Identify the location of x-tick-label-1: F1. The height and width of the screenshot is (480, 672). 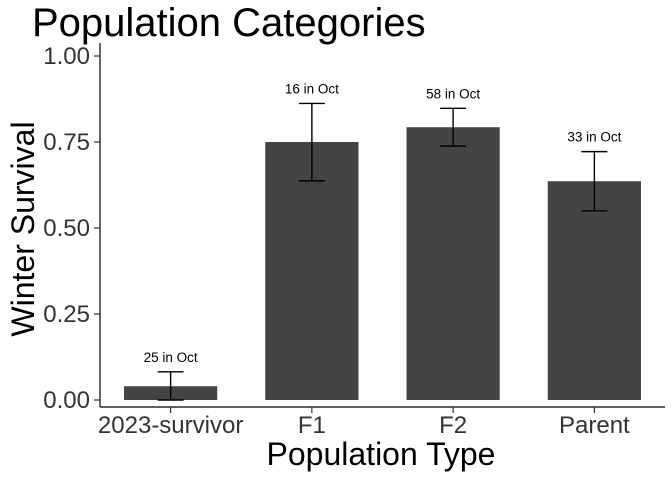
(312, 425).